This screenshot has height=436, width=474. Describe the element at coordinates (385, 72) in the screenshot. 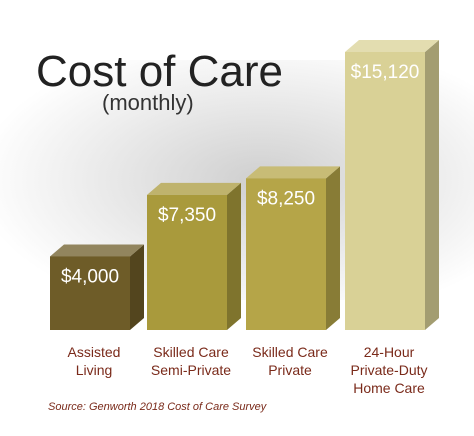

I see `value-label: $15,120` at that location.